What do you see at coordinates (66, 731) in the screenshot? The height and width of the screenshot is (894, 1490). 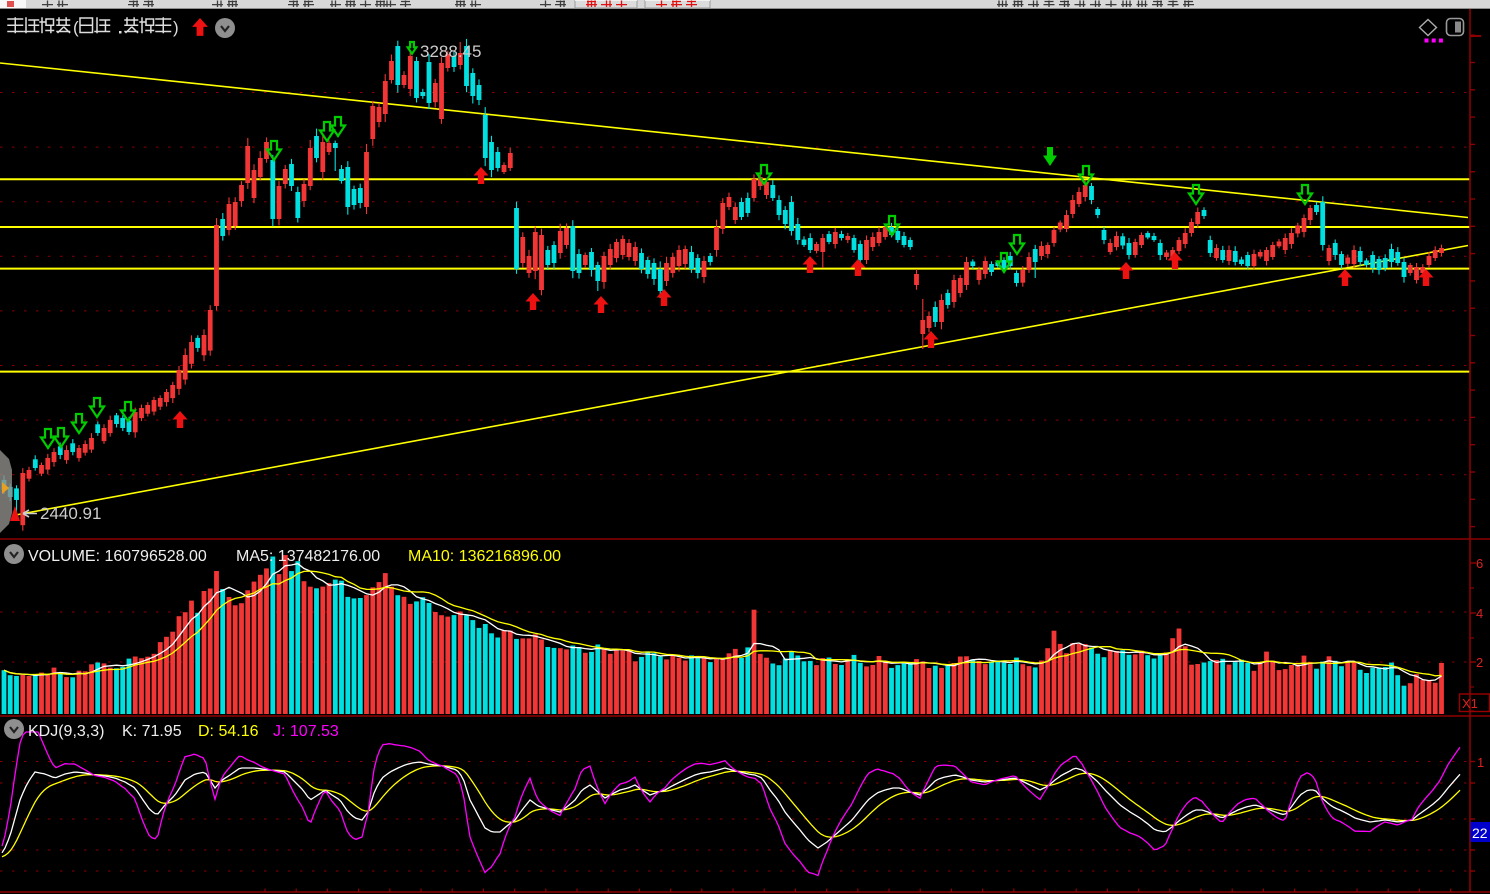 I see `svg-text: KDJ(9,3,3)` at bounding box center [66, 731].